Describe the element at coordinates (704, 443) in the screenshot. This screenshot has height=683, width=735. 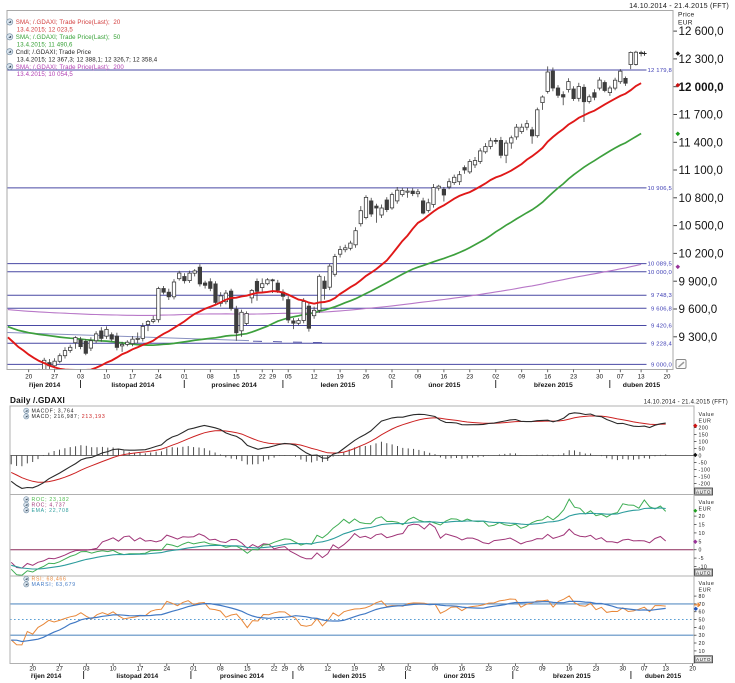
I see `svg-text: 100` at that location.